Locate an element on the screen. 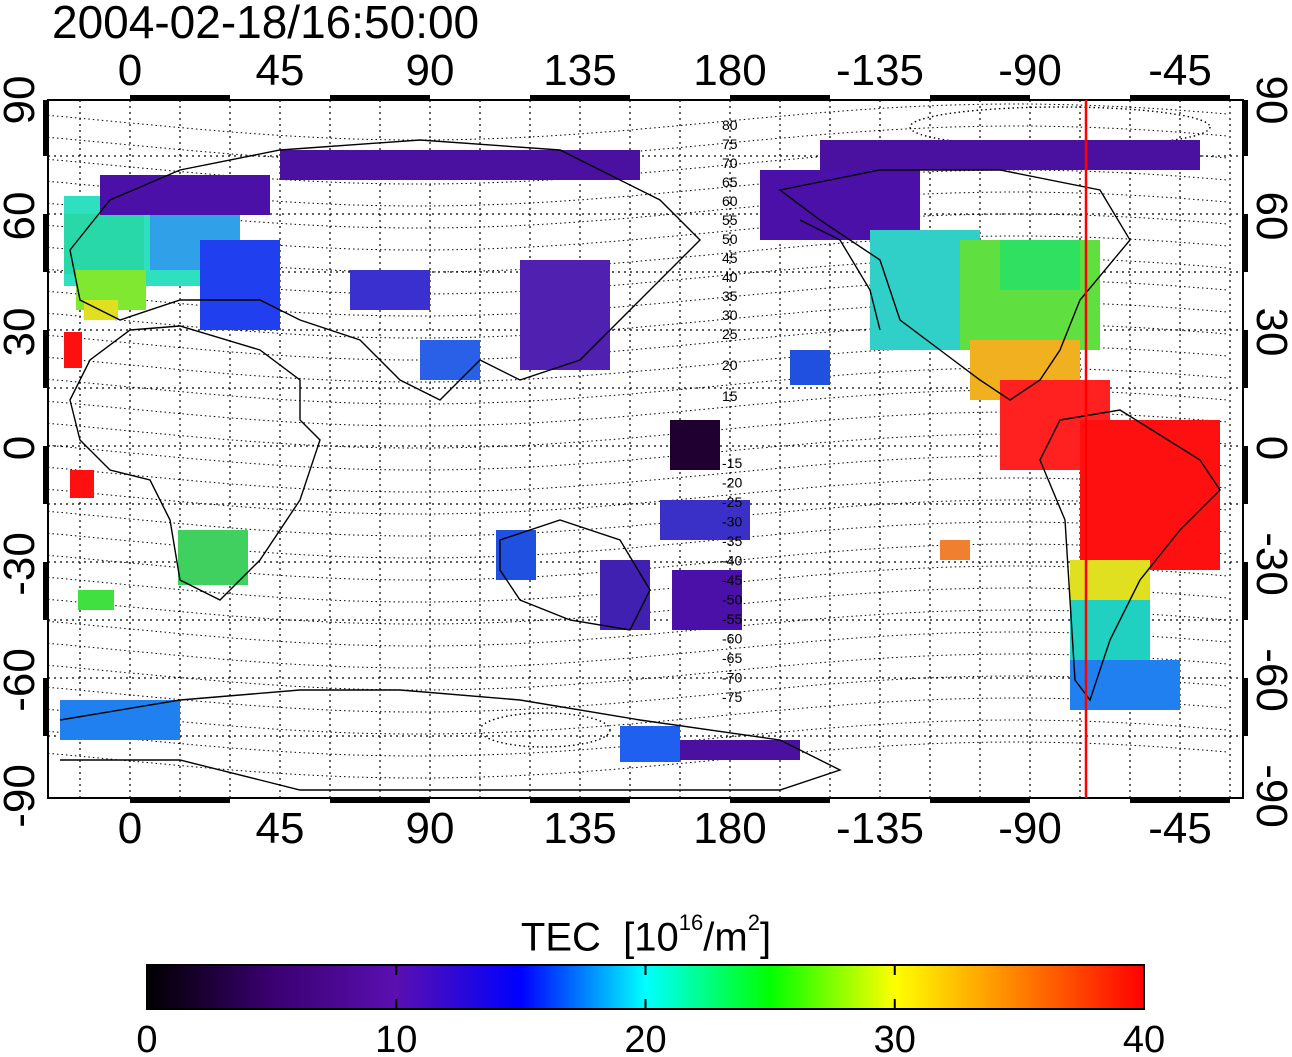 The height and width of the screenshot is (1057, 1292). lat-ticks-right: 90 60 30 0 -30 -60 -90 is located at coordinates (1269, 452).